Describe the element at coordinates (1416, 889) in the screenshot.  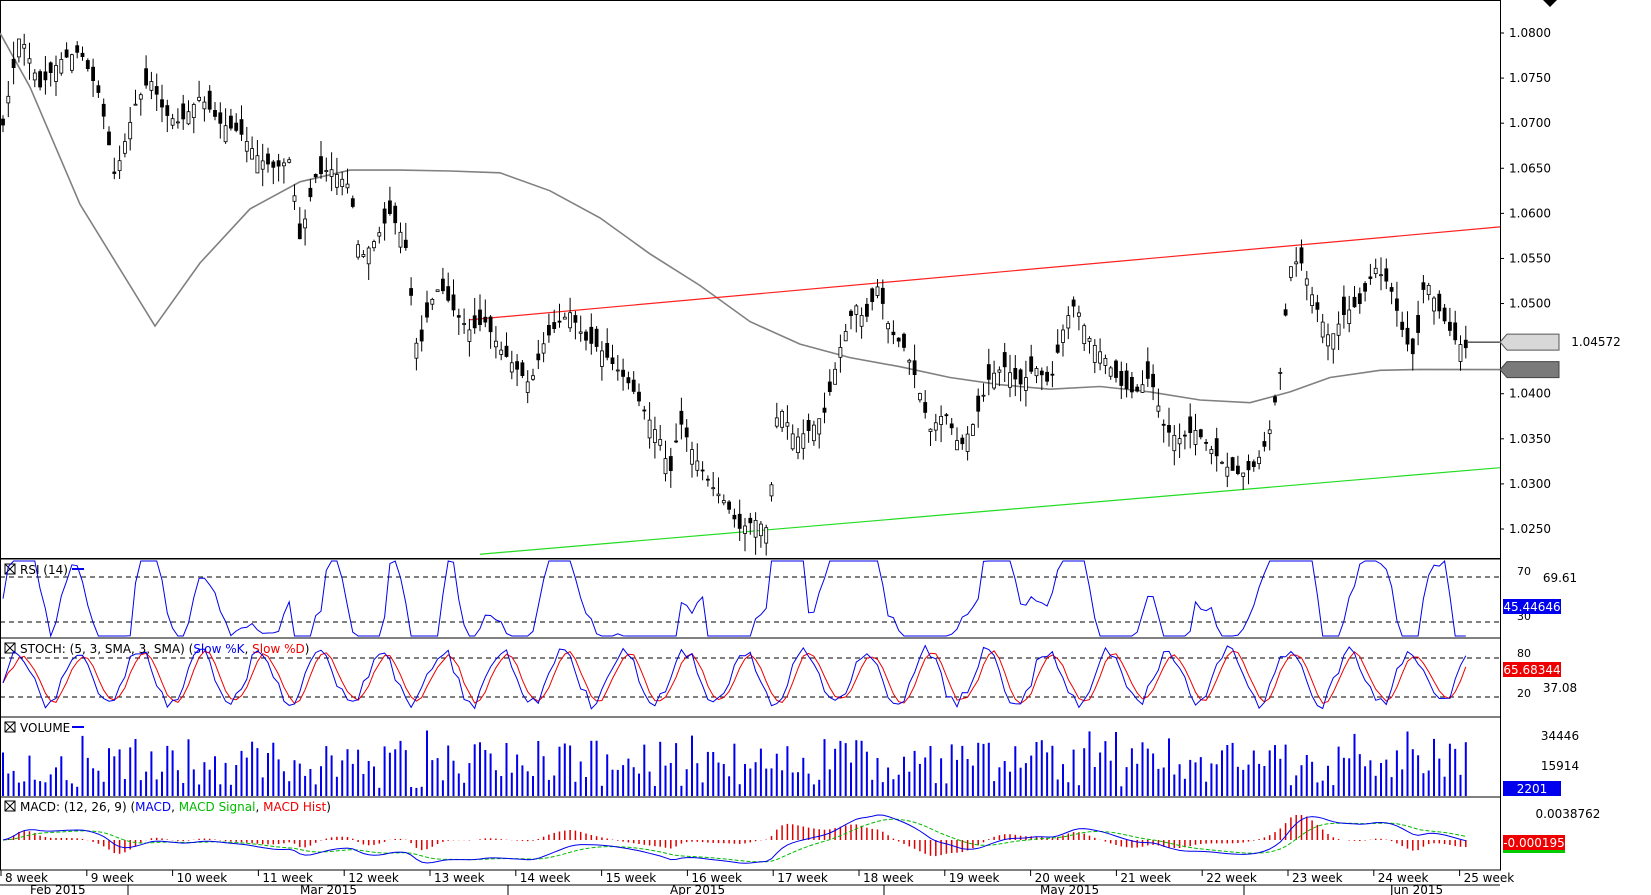
I see `month-label: Jun 2015` at that location.